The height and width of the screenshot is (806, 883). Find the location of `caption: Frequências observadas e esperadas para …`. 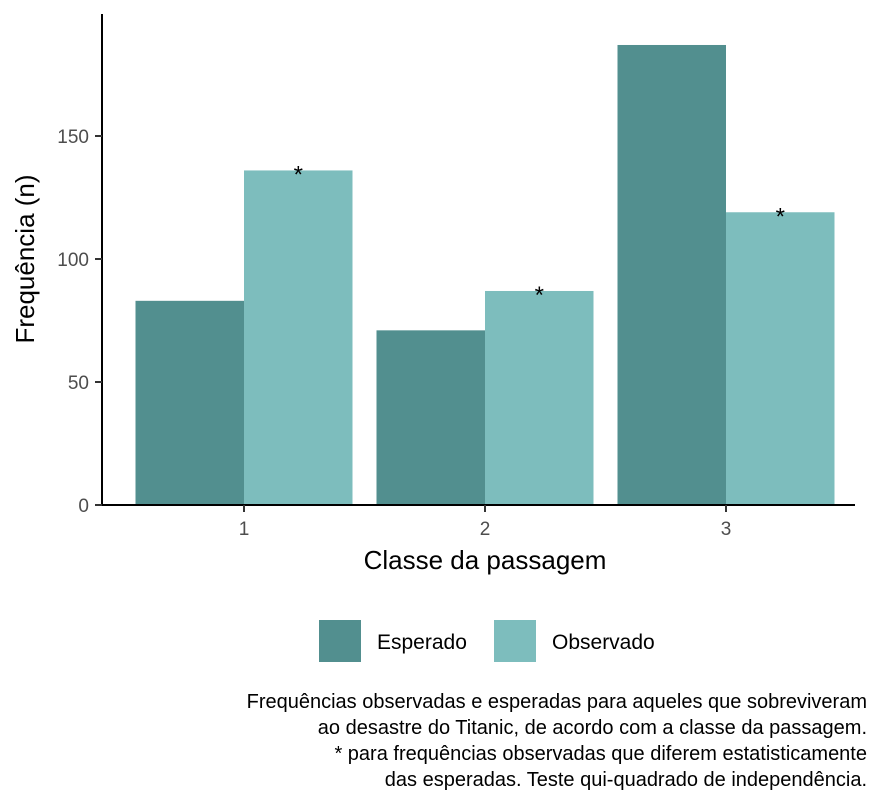

caption: Frequências observadas e esperadas para … is located at coordinates (557, 741).